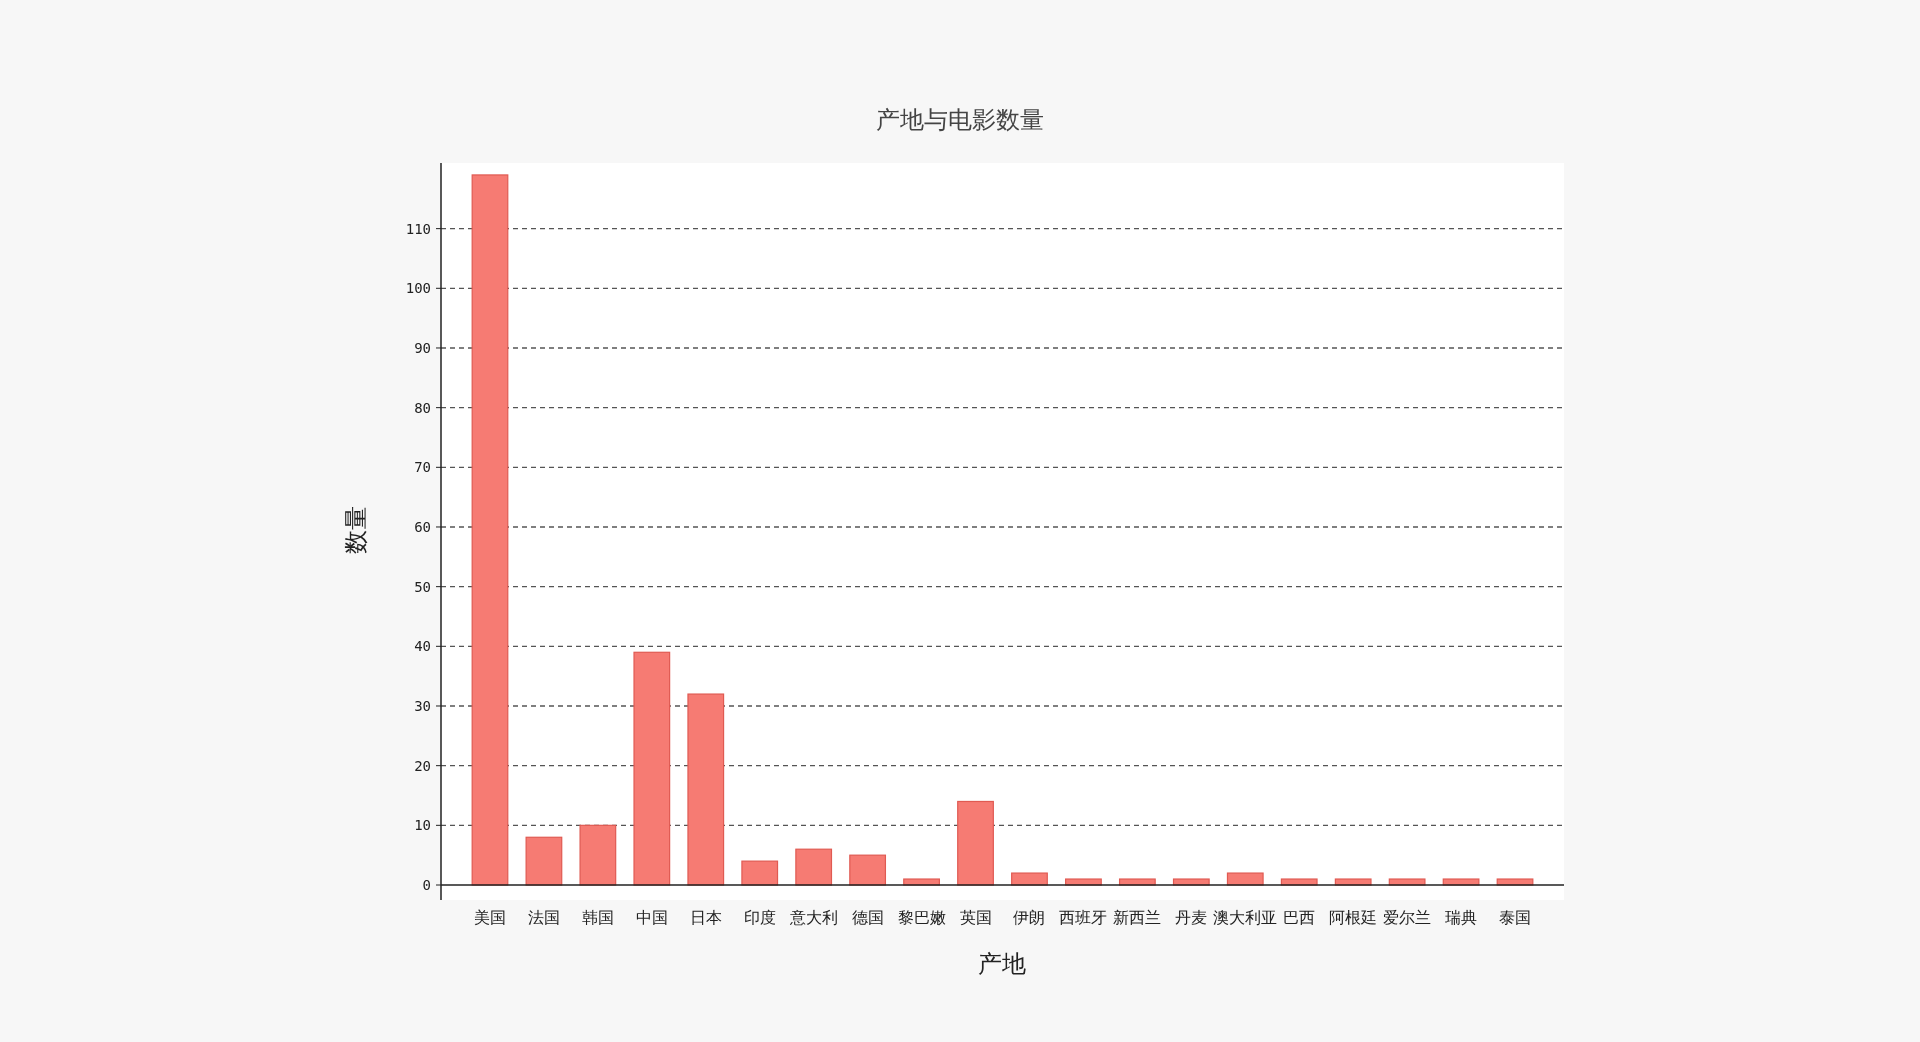  What do you see at coordinates (422, 705) in the screenshot?
I see `y-tick-label: 30` at bounding box center [422, 705].